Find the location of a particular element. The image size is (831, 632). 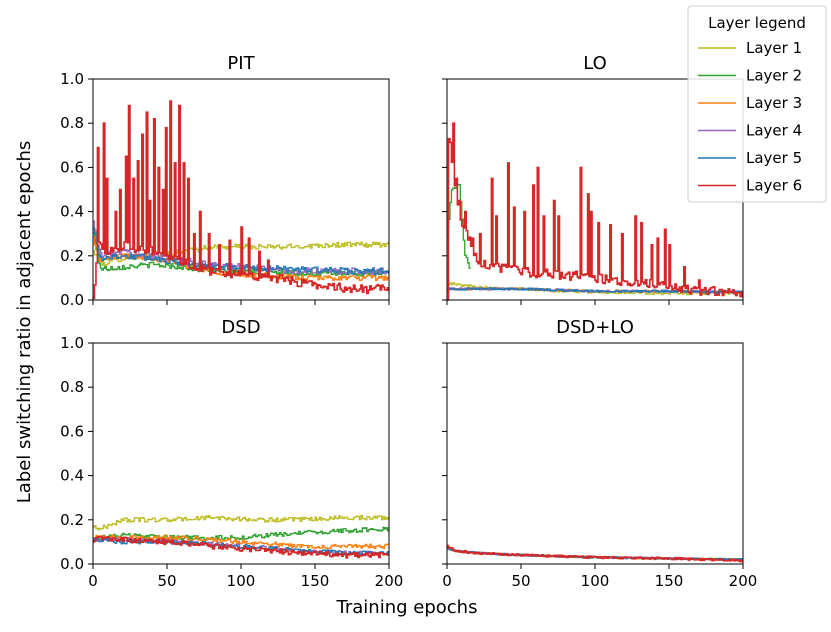

subplot-title: DSD is located at coordinates (240, 327).